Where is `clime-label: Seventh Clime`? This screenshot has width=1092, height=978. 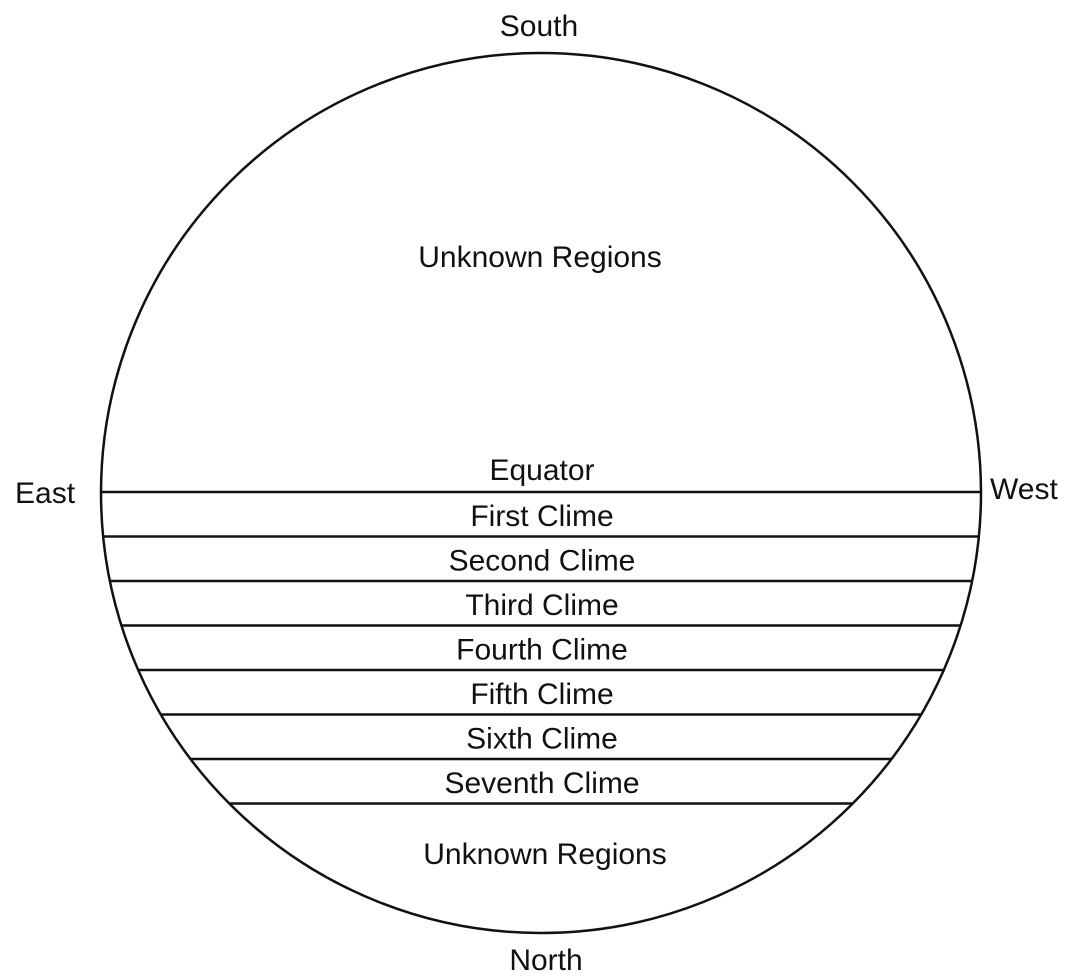
clime-label: Seventh Clime is located at coordinates (541, 783).